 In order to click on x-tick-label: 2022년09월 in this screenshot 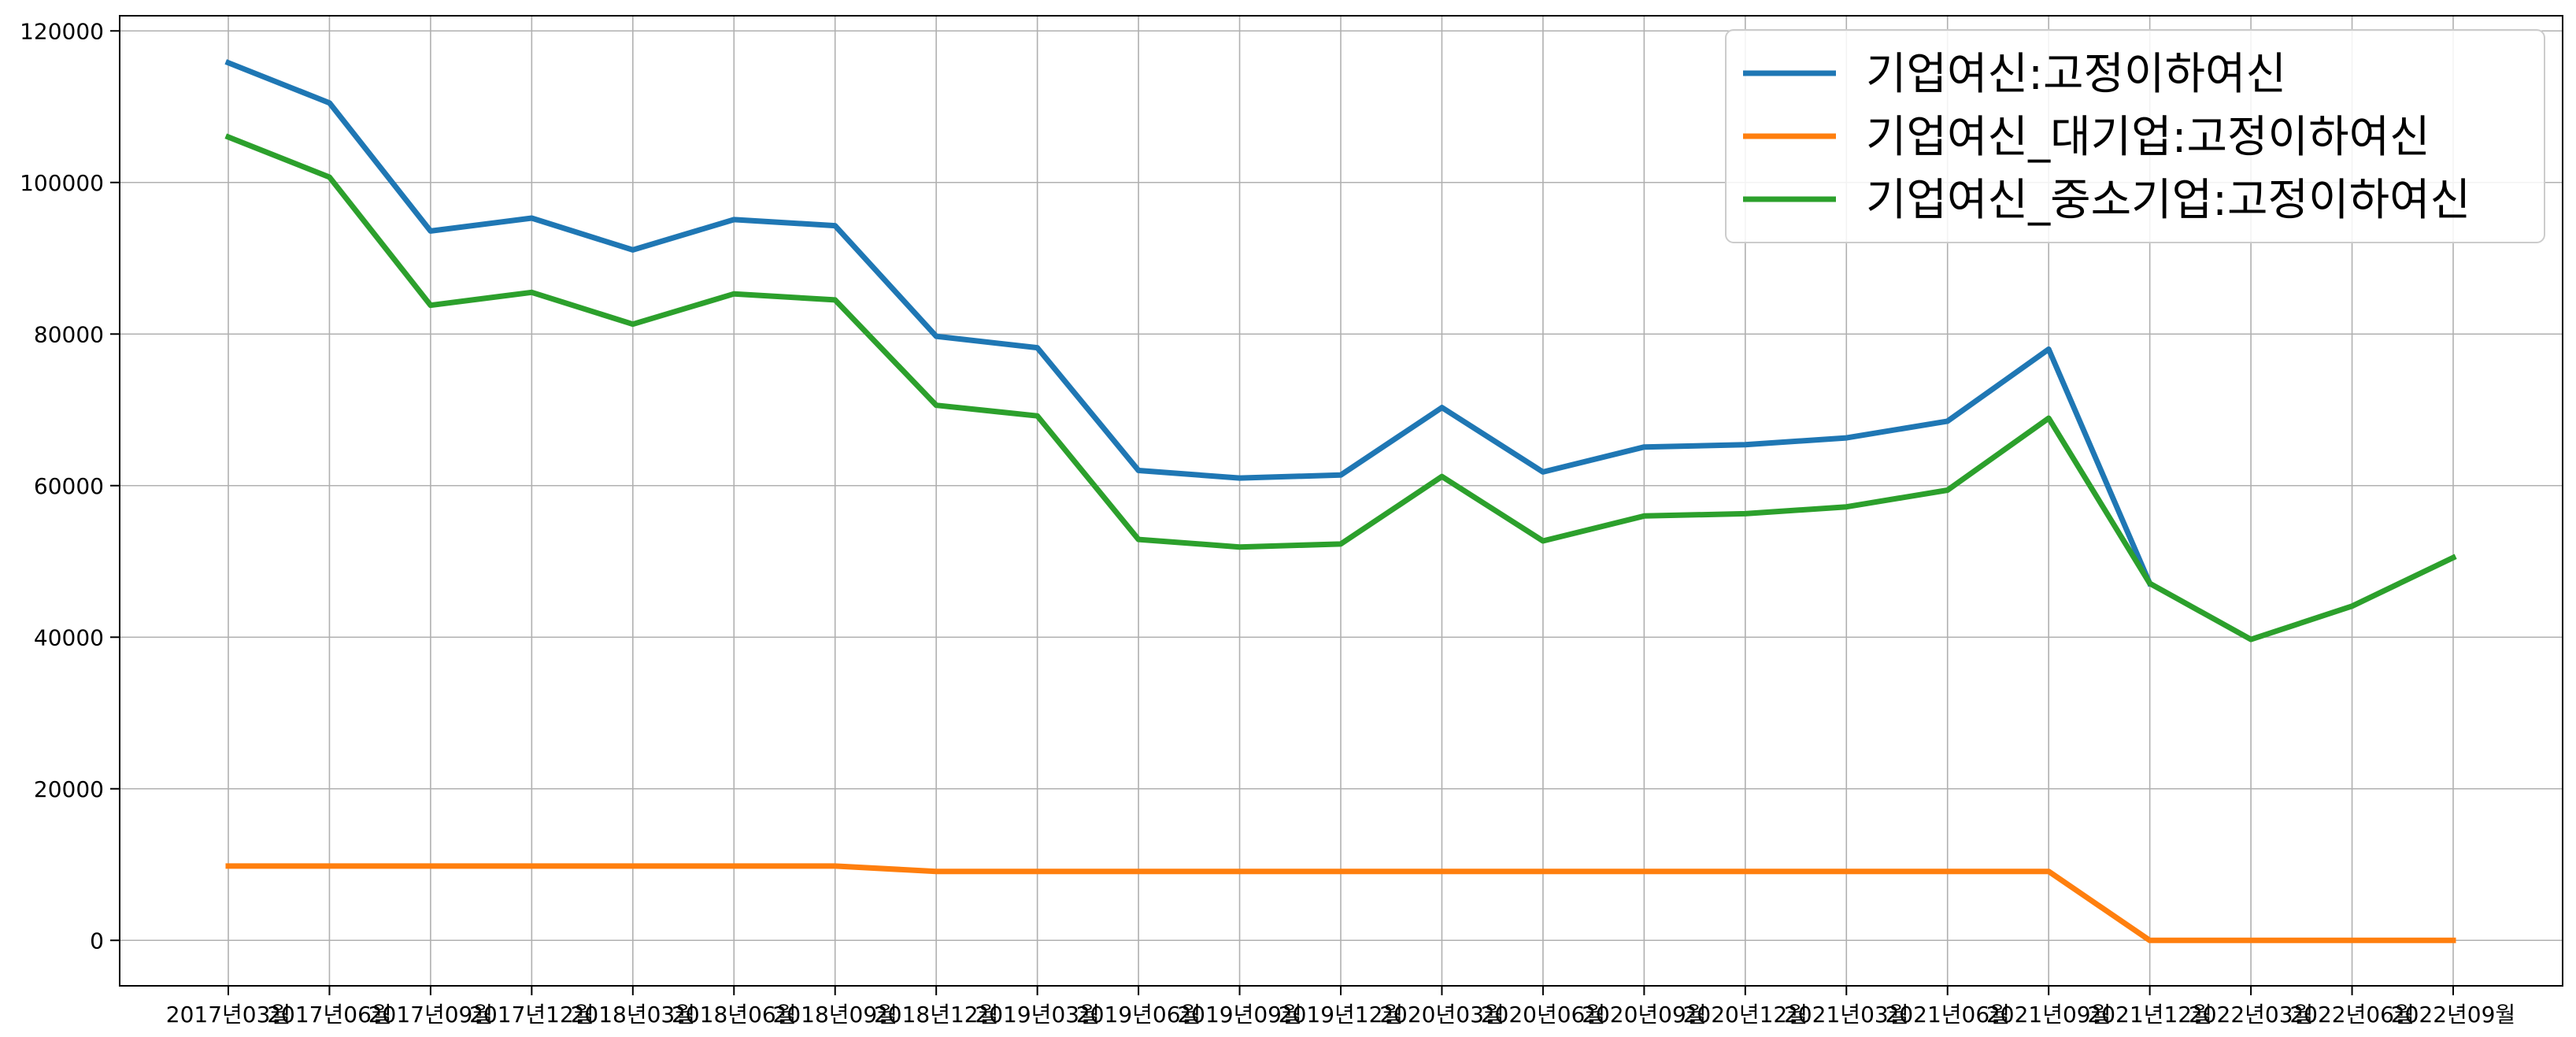, I will do `click(2453, 1015)`.